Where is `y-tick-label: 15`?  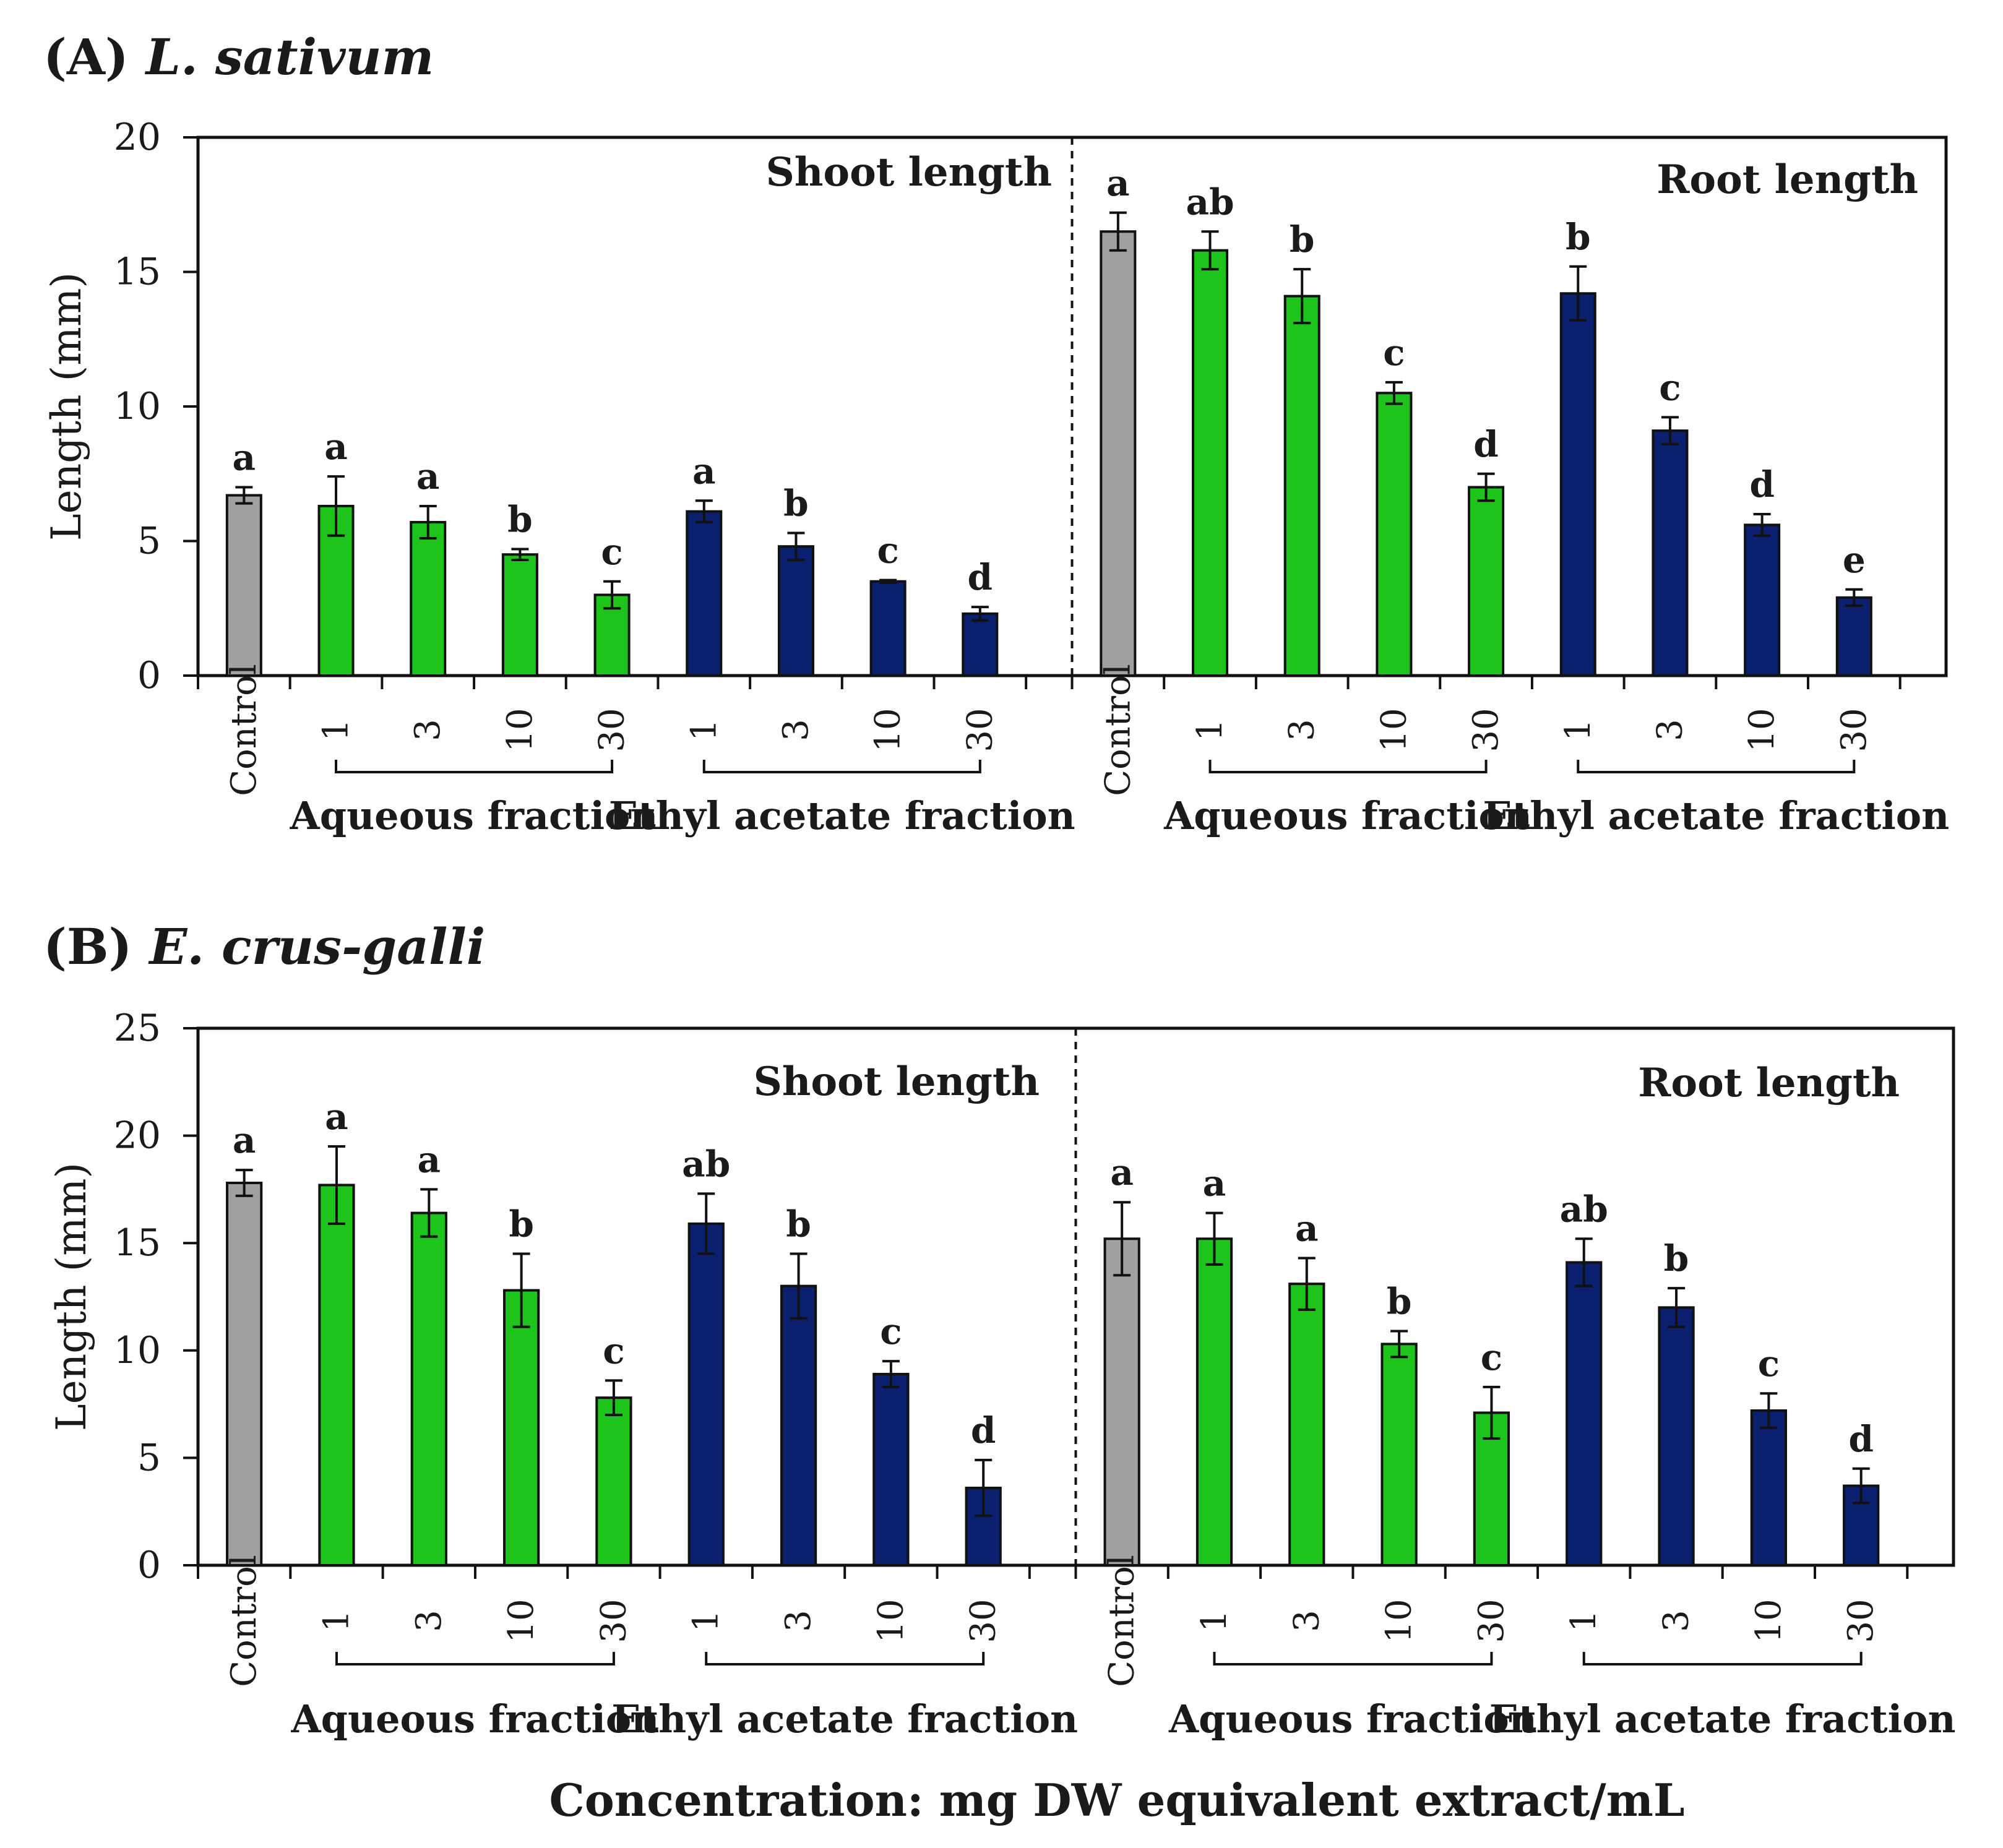
y-tick-label: 15 is located at coordinates (137, 272).